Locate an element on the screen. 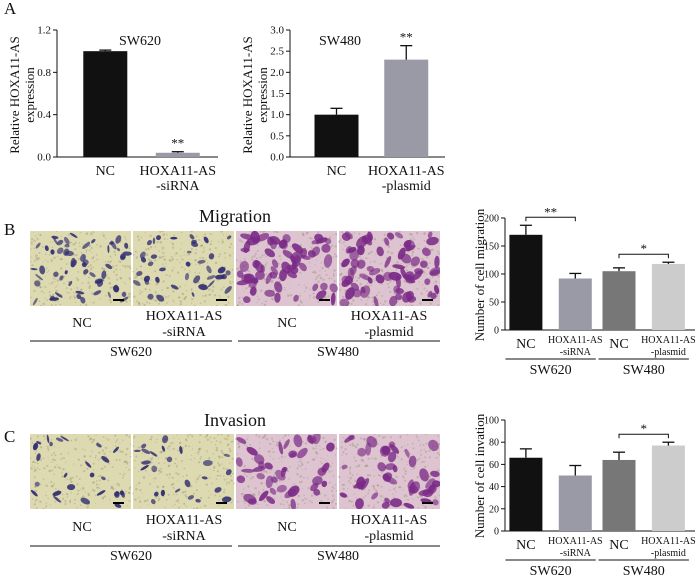 This screenshot has width=700, height=581. mig-label-plasmid-l2: -plasmid is located at coordinates (389, 332).